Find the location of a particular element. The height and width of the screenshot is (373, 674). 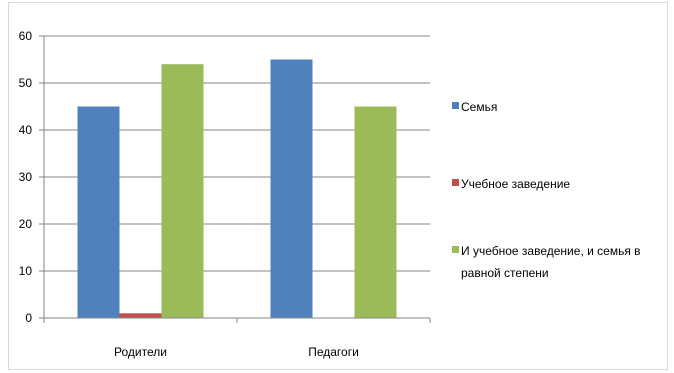

legend-item: Семья is located at coordinates (559, 107).